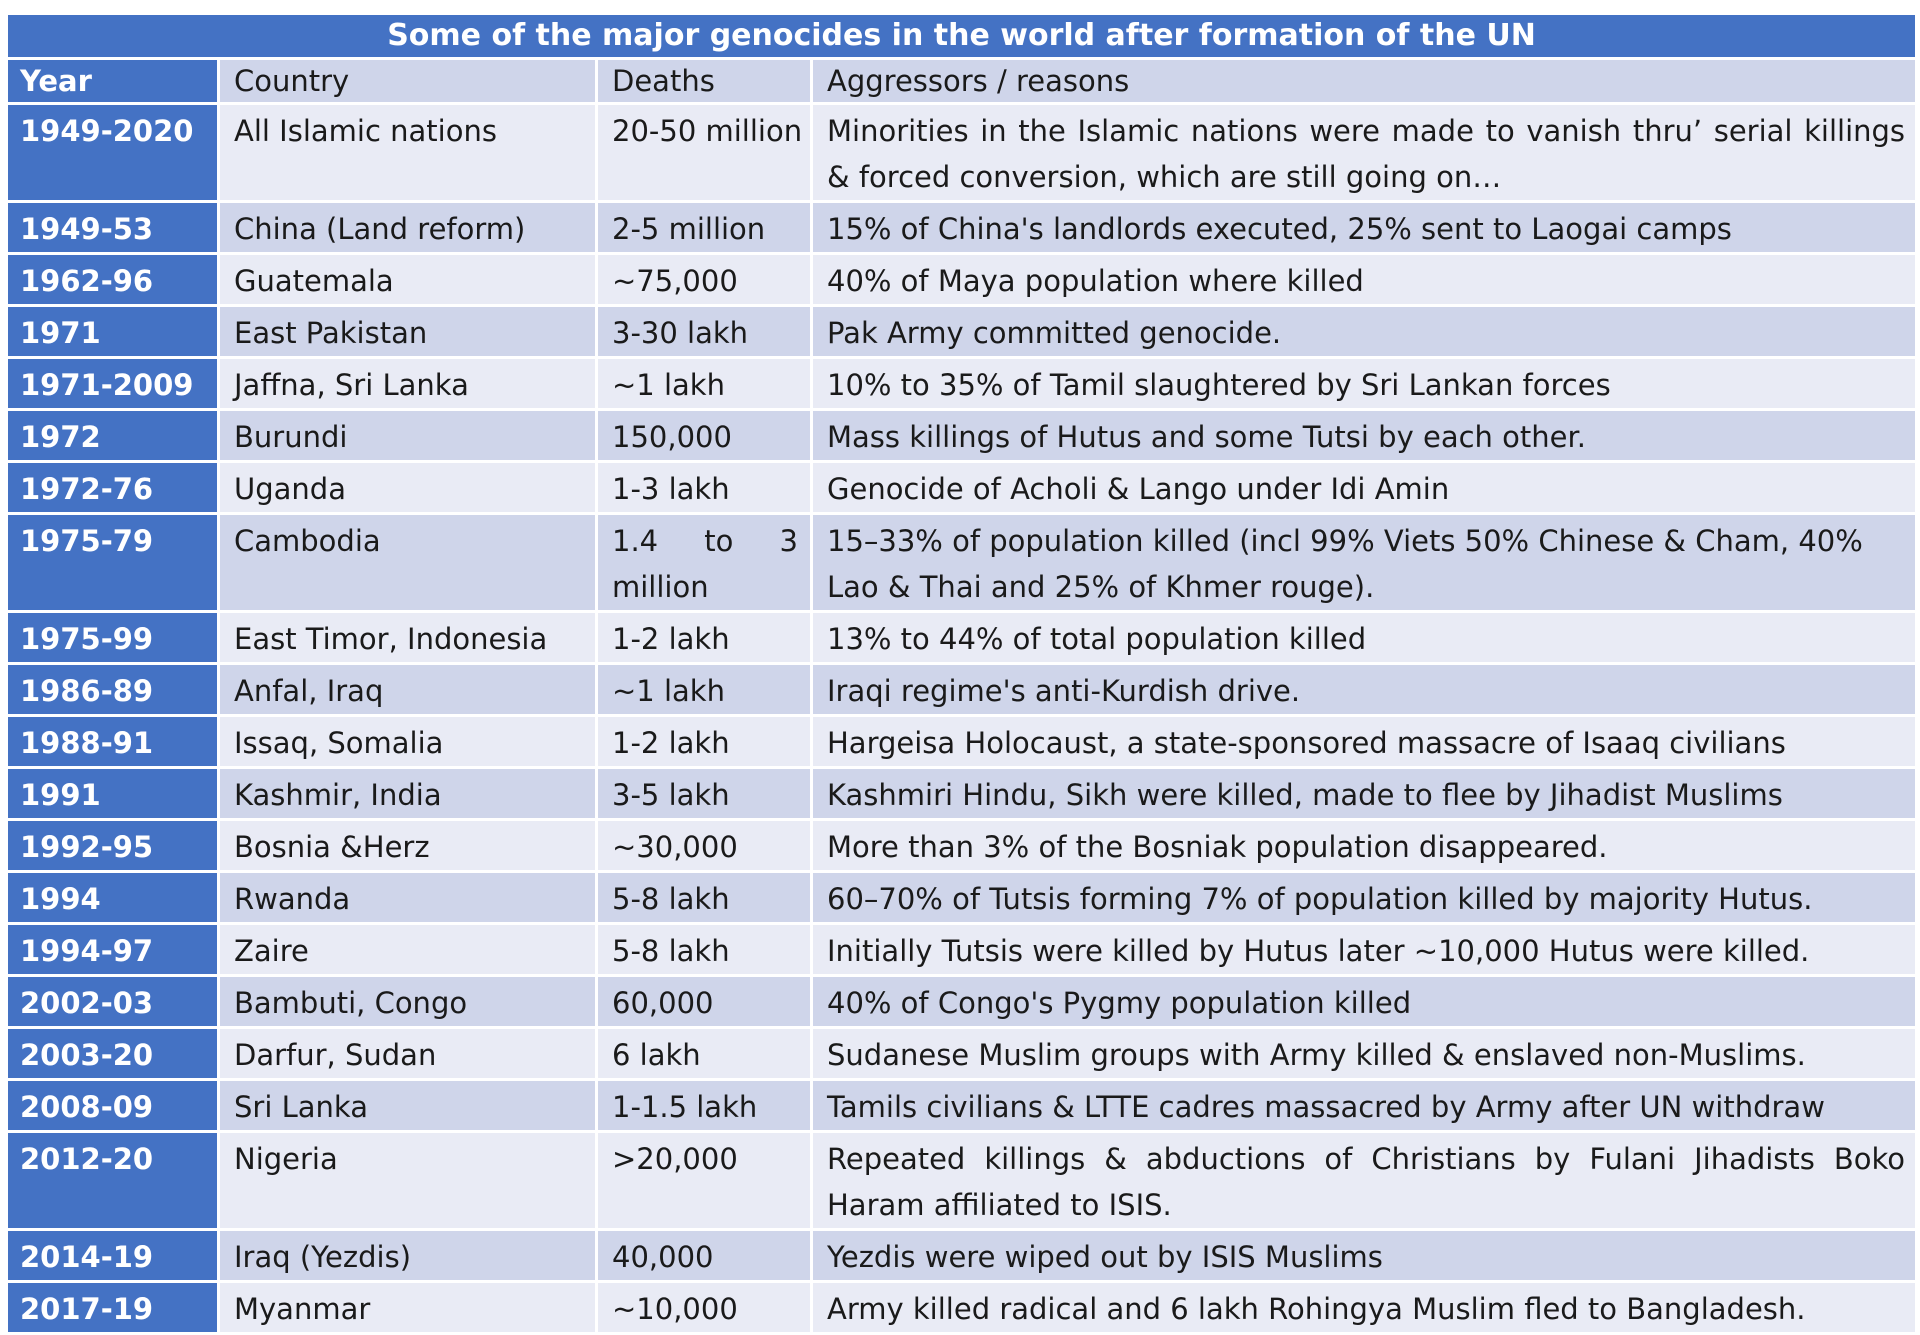  Describe the element at coordinates (112, 1053) in the screenshot. I see `row-year: 2003-20` at that location.